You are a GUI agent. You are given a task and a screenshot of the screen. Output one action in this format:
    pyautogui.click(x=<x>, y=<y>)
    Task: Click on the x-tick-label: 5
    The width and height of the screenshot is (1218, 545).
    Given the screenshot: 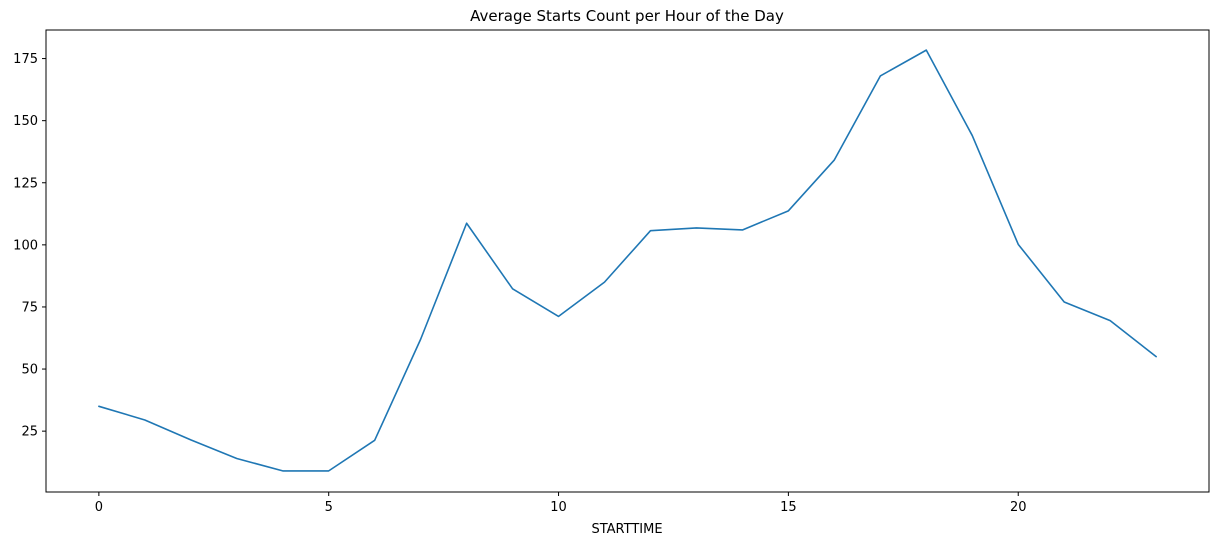 What is the action you would take?
    pyautogui.click(x=329, y=507)
    